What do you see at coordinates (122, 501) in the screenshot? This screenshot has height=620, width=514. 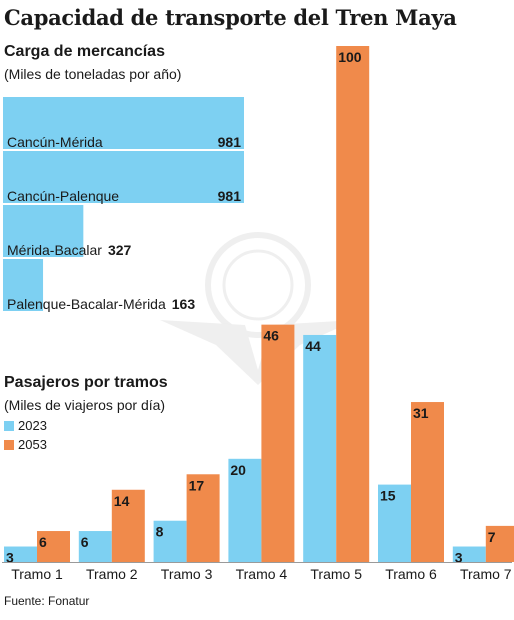 I see `data-label-2053: 14` at bounding box center [122, 501].